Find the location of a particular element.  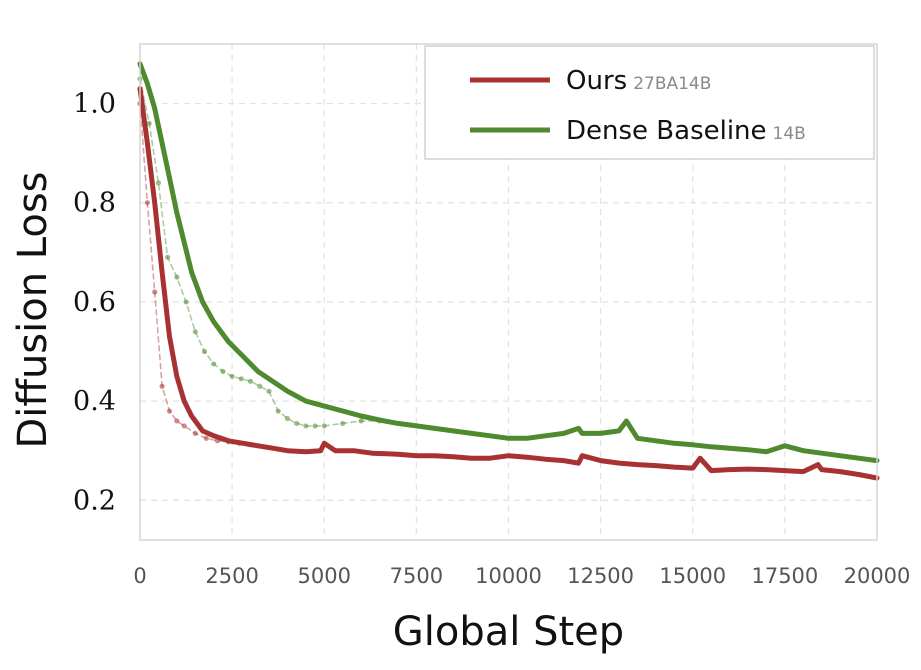

legend-label-dense-baseline: Dense Baseline 14B is located at coordinates (686, 131).